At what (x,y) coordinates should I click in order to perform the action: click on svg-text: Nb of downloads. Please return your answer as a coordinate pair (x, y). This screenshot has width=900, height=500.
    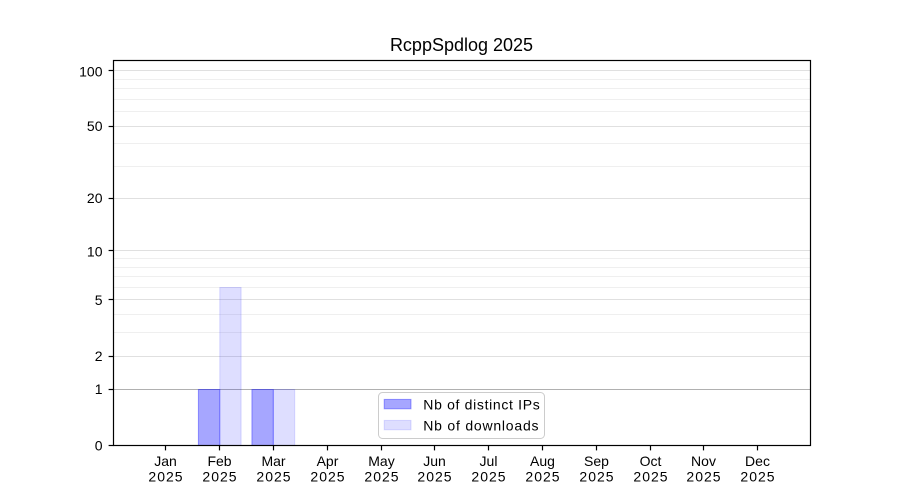
    Looking at the image, I should click on (481, 425).